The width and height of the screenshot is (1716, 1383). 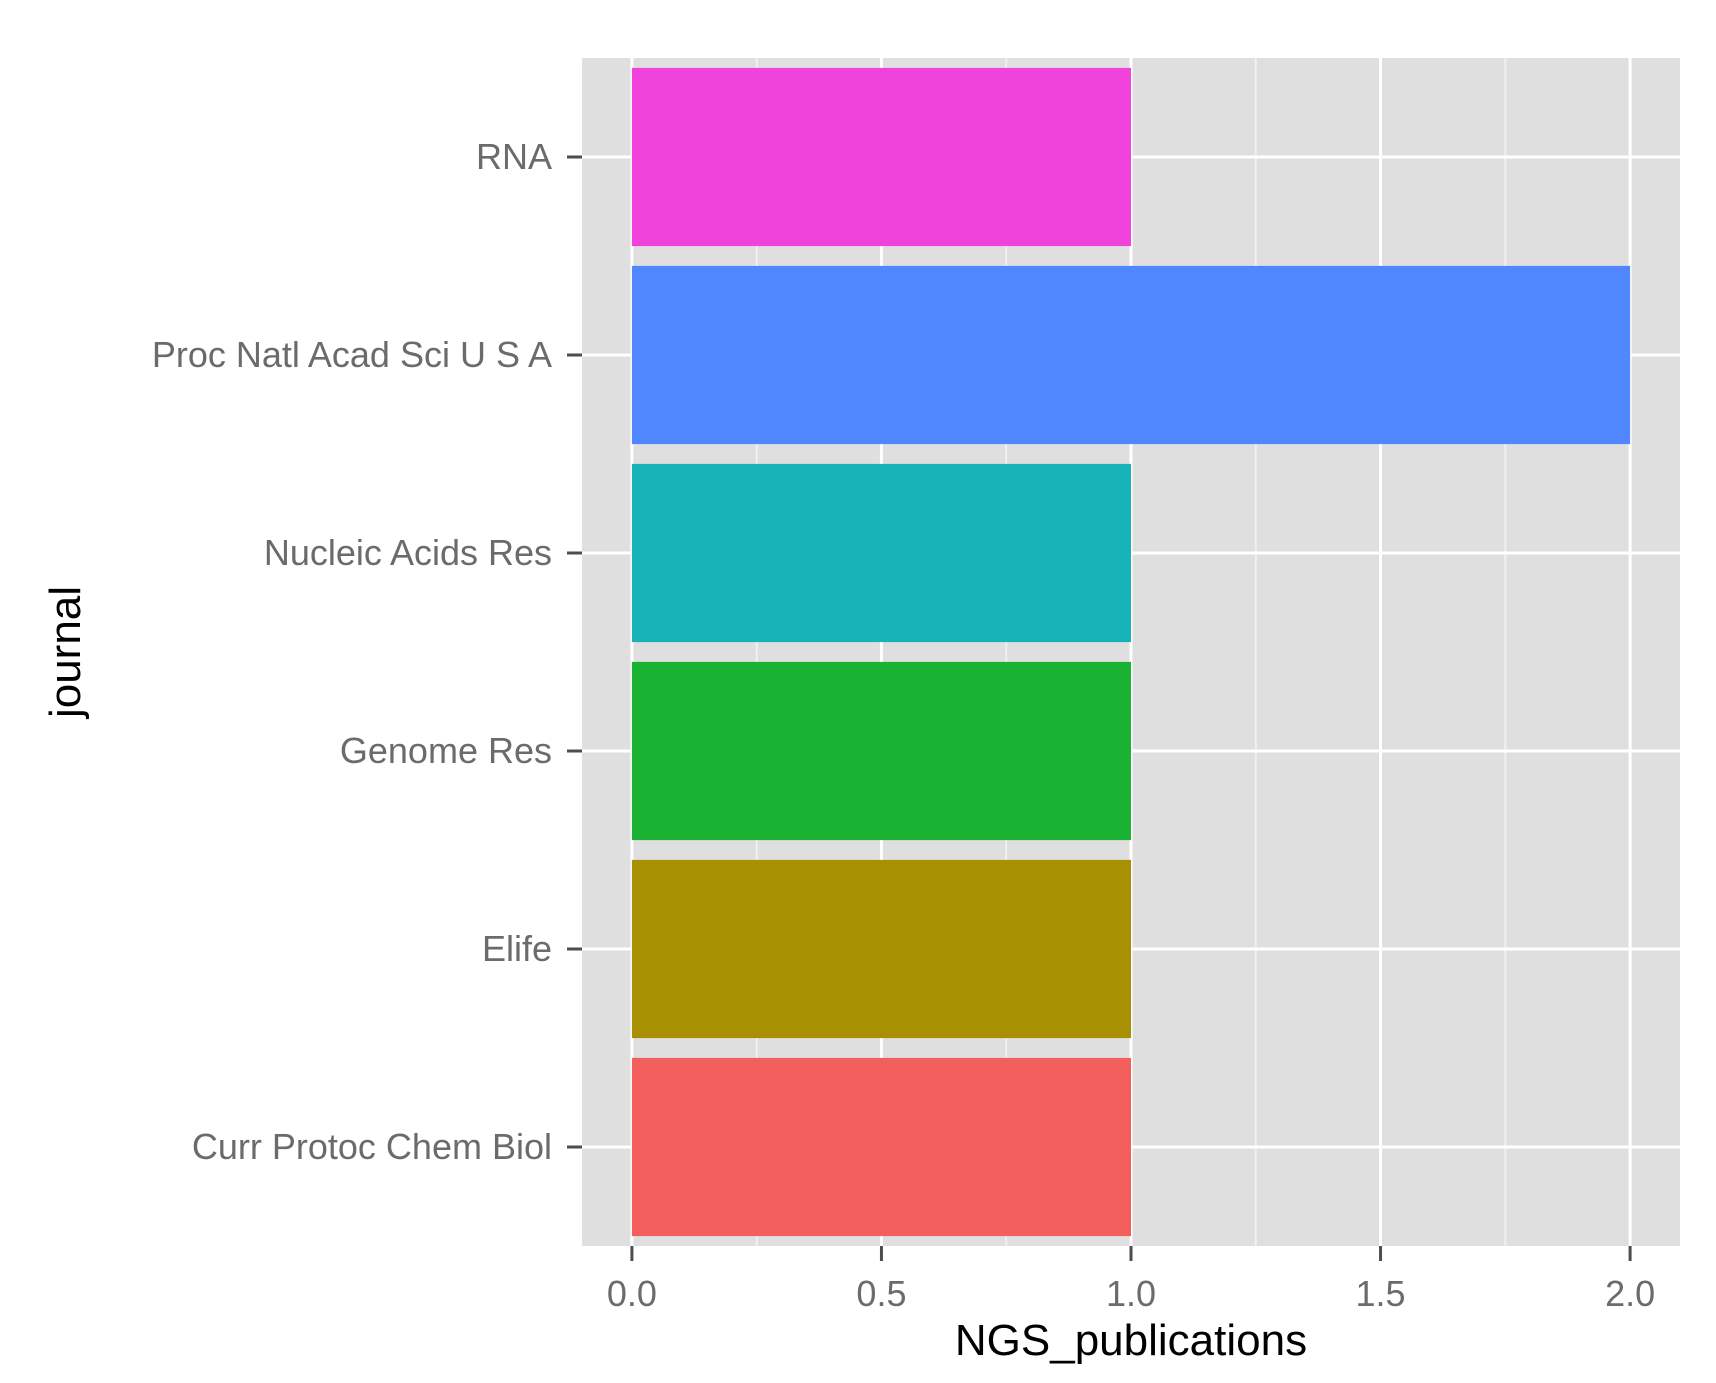 What do you see at coordinates (881, 1293) in the screenshot?
I see `x-tick-label: 0.5` at bounding box center [881, 1293].